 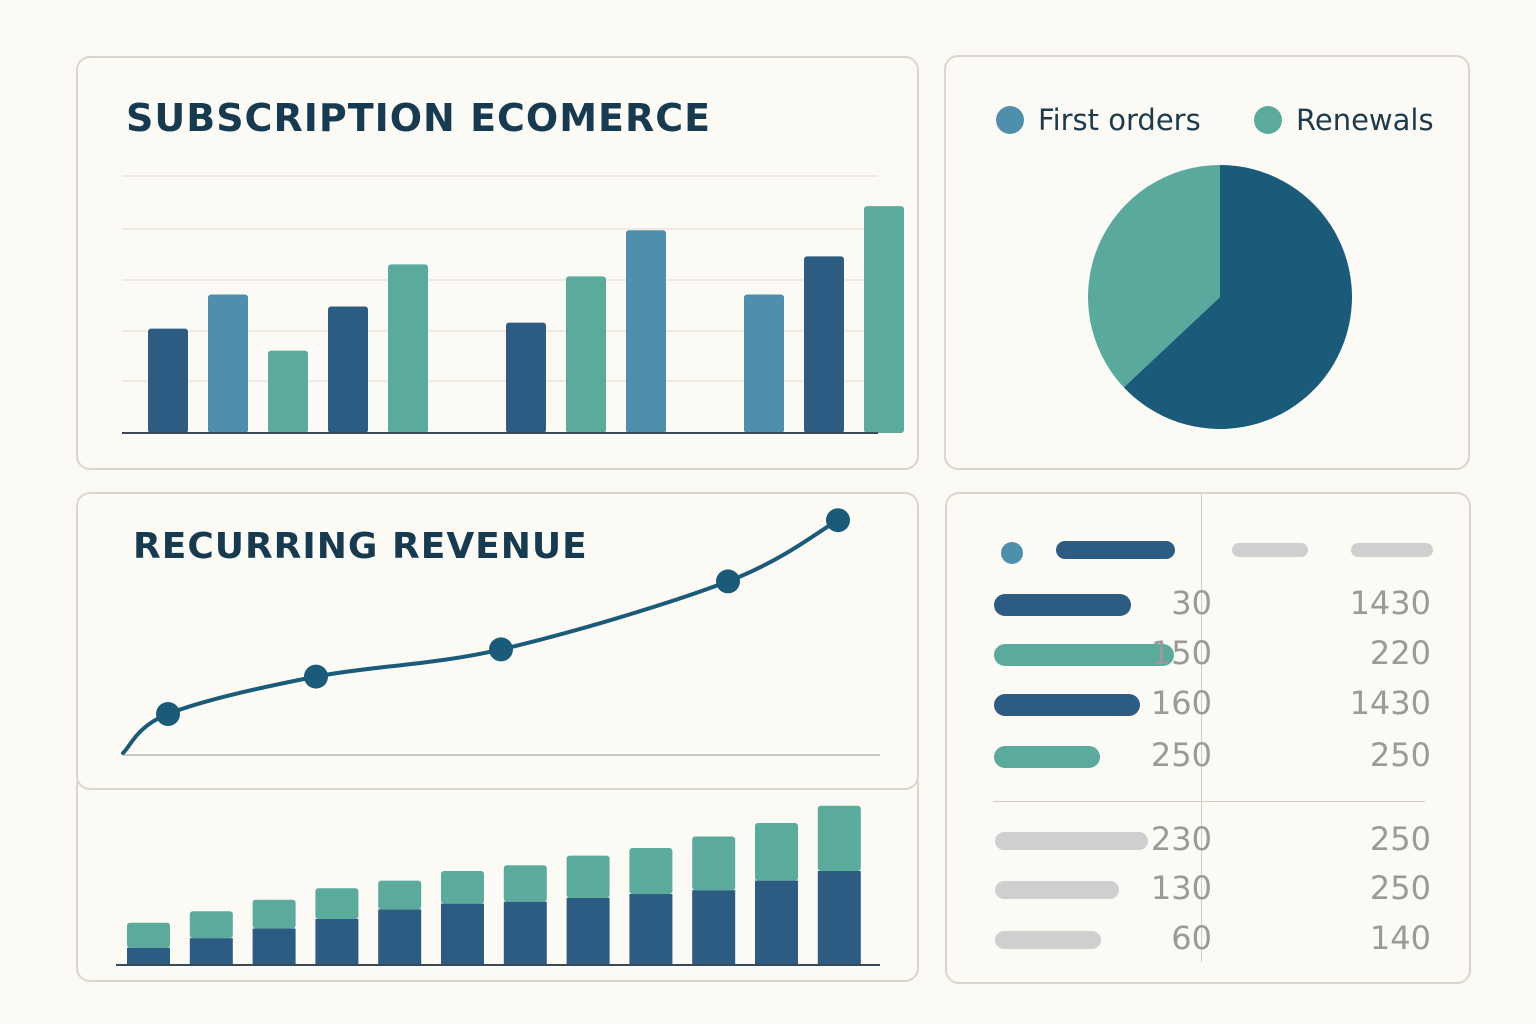 I want to click on bar-chart, so click(x=513, y=304).